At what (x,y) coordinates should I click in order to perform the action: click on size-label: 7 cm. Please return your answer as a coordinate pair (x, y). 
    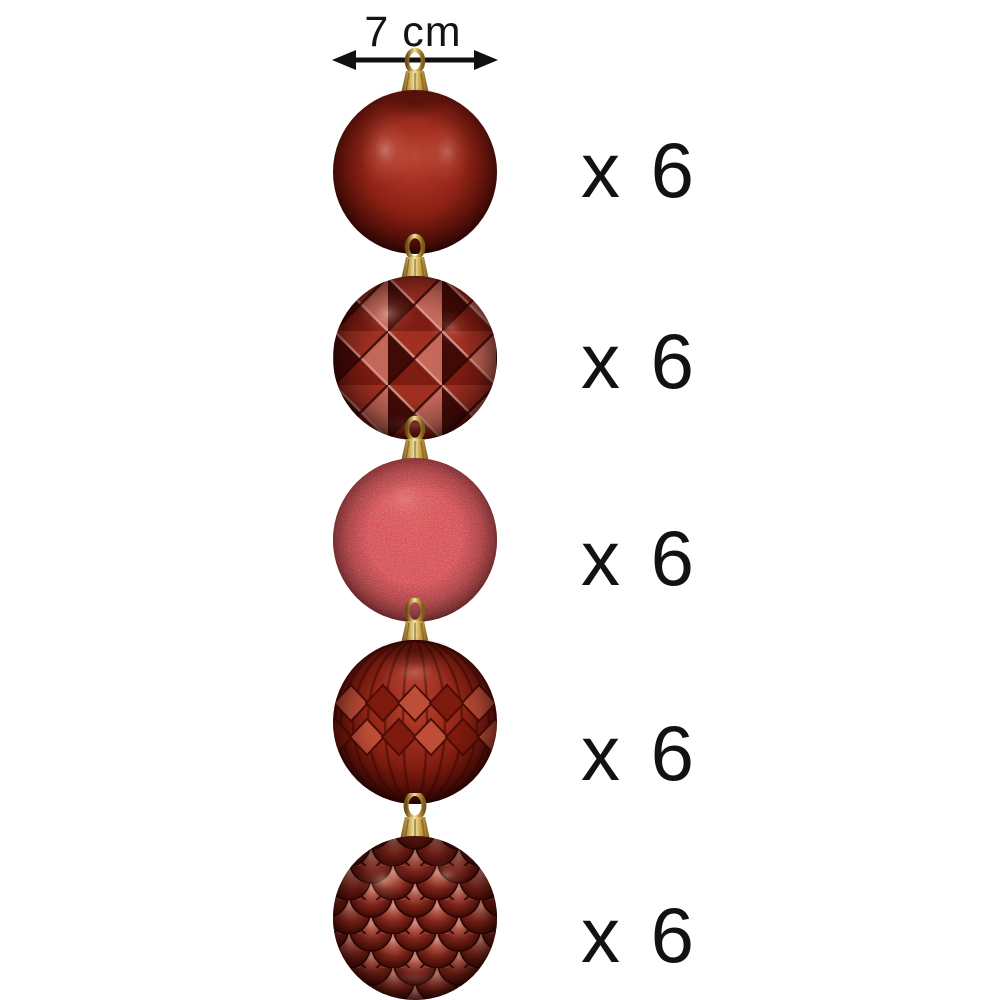
    Looking at the image, I should click on (413, 32).